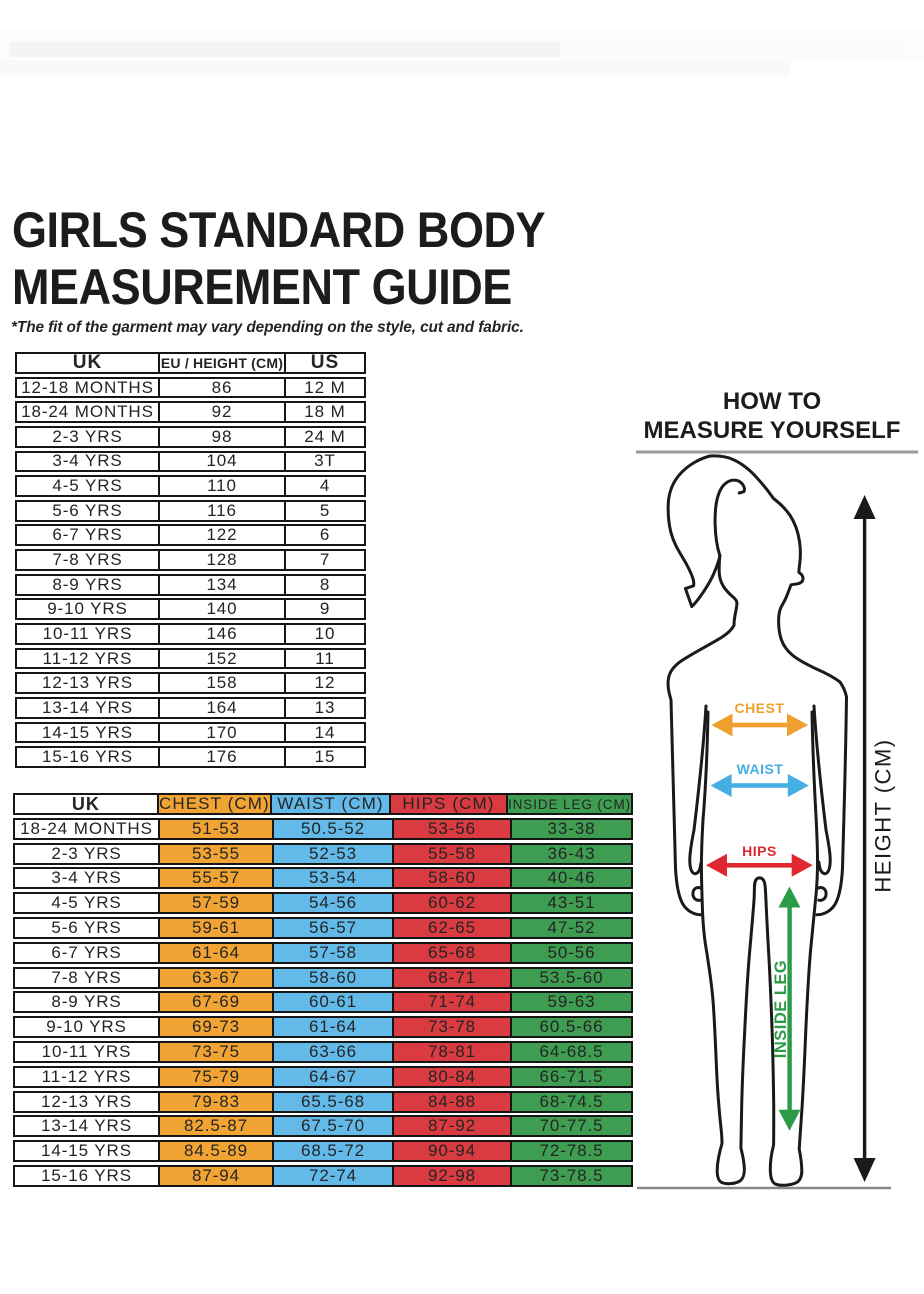 The image size is (924, 1294). I want to click on svg-text: HEIGHT (CM), so click(883, 815).